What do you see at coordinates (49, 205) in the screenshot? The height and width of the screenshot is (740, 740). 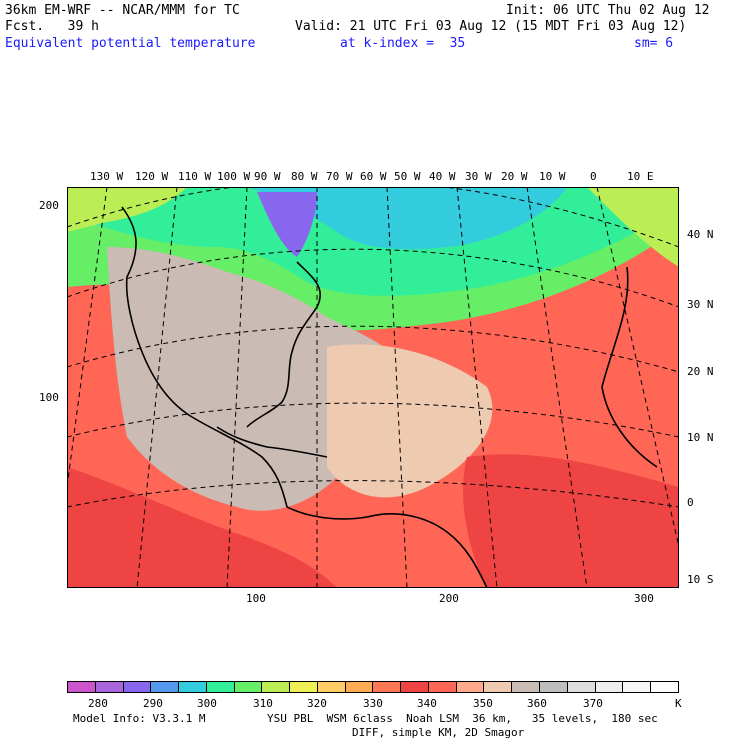 I see `grid-label-left: 200` at bounding box center [49, 205].